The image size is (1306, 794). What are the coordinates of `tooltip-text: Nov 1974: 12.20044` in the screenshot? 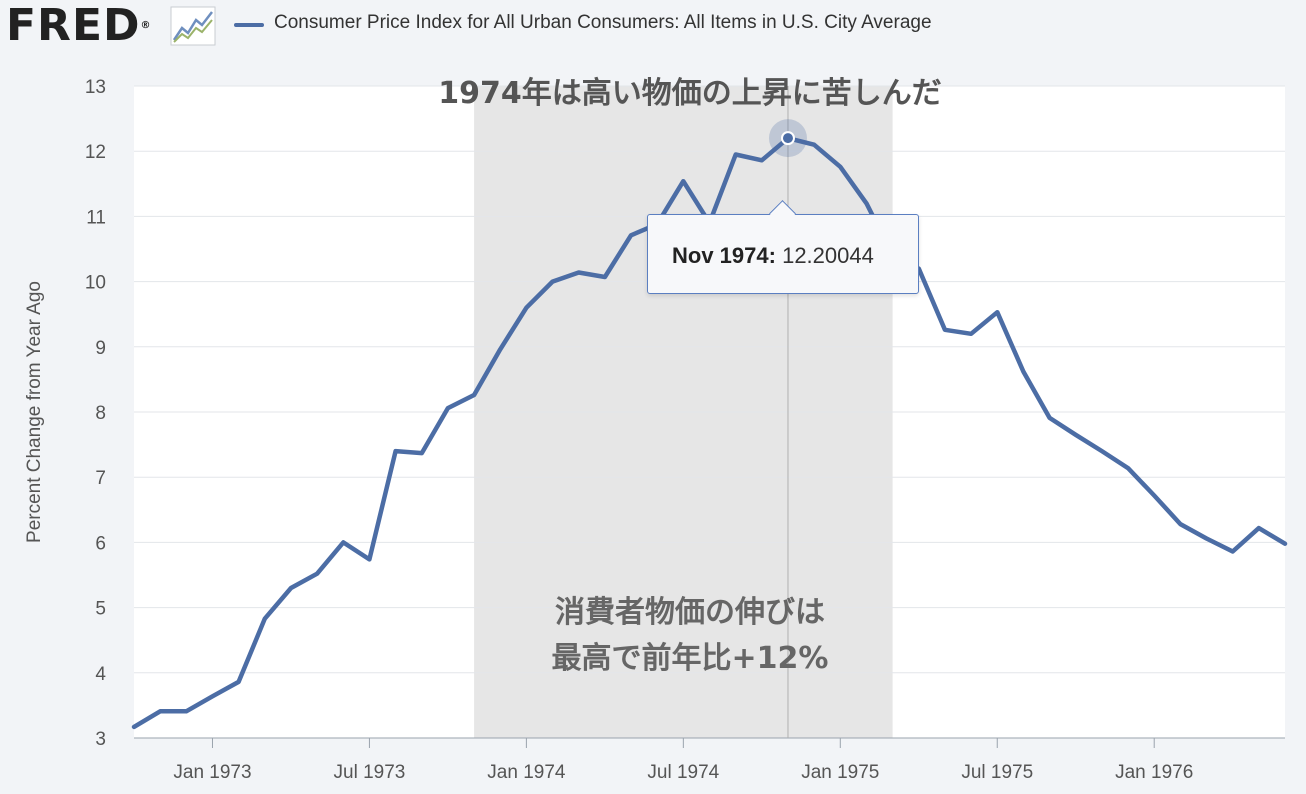 It's located at (773, 256).